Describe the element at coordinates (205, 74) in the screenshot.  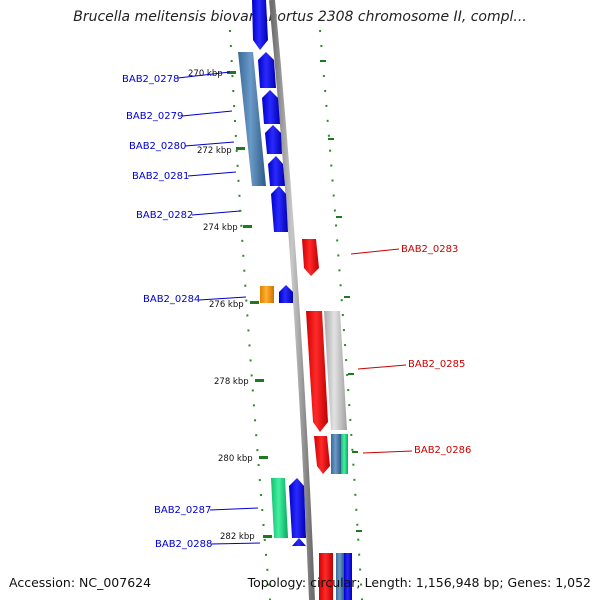
I see `kbp-label-270: 270 kbp` at that location.